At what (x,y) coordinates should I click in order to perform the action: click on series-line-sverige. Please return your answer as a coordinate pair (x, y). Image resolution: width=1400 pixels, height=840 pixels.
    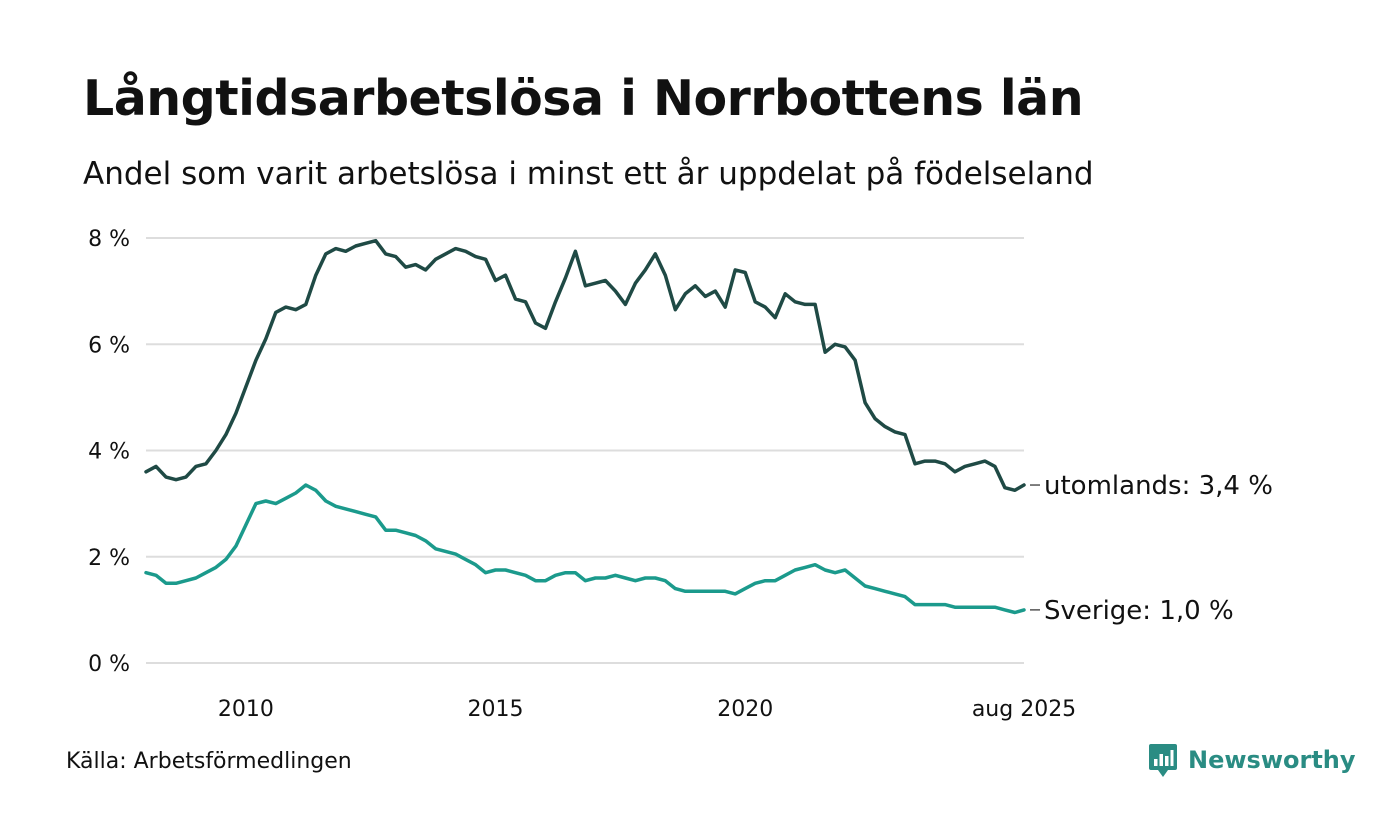
    Looking at the image, I should click on (585, 549).